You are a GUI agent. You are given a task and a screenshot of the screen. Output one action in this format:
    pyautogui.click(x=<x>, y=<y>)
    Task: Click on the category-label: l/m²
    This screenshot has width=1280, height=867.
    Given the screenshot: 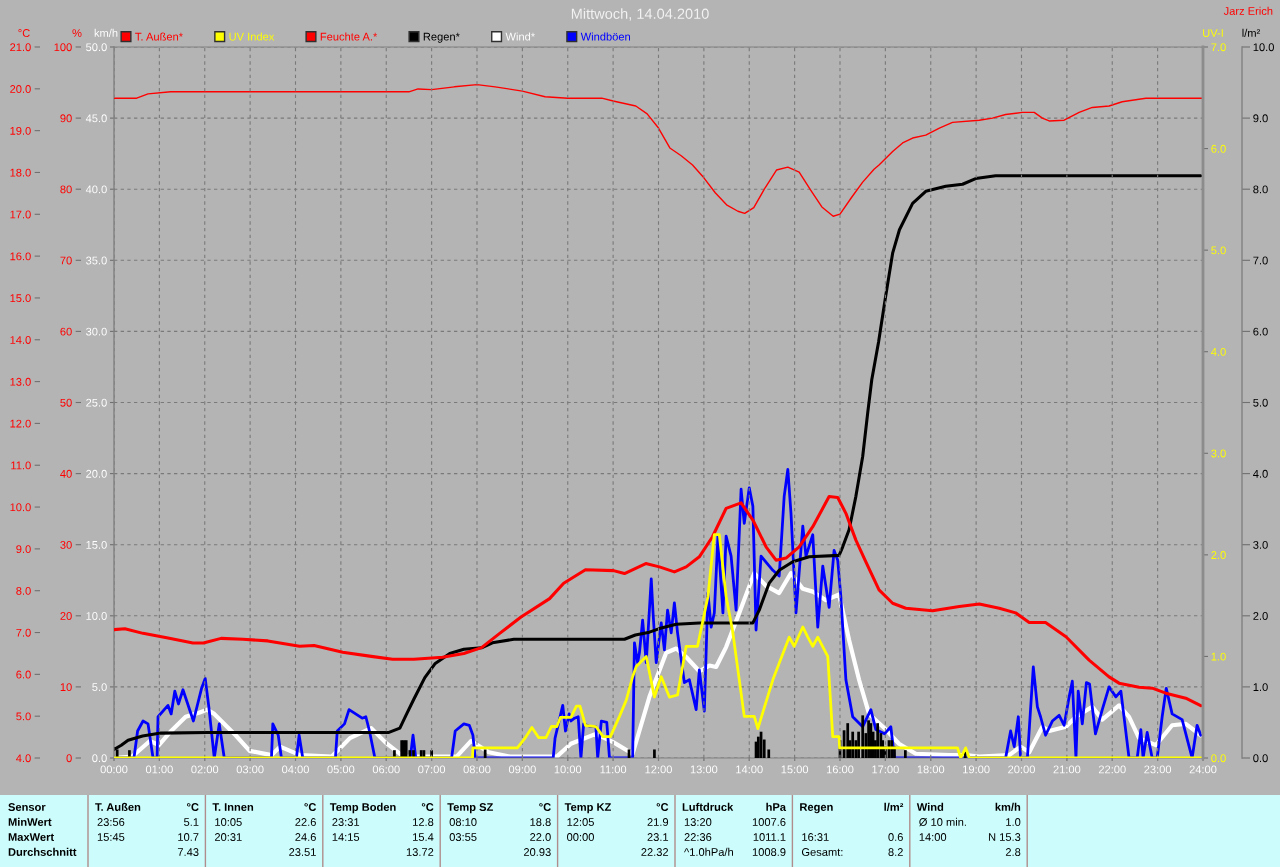 What is the action you would take?
    pyautogui.click(x=894, y=807)
    